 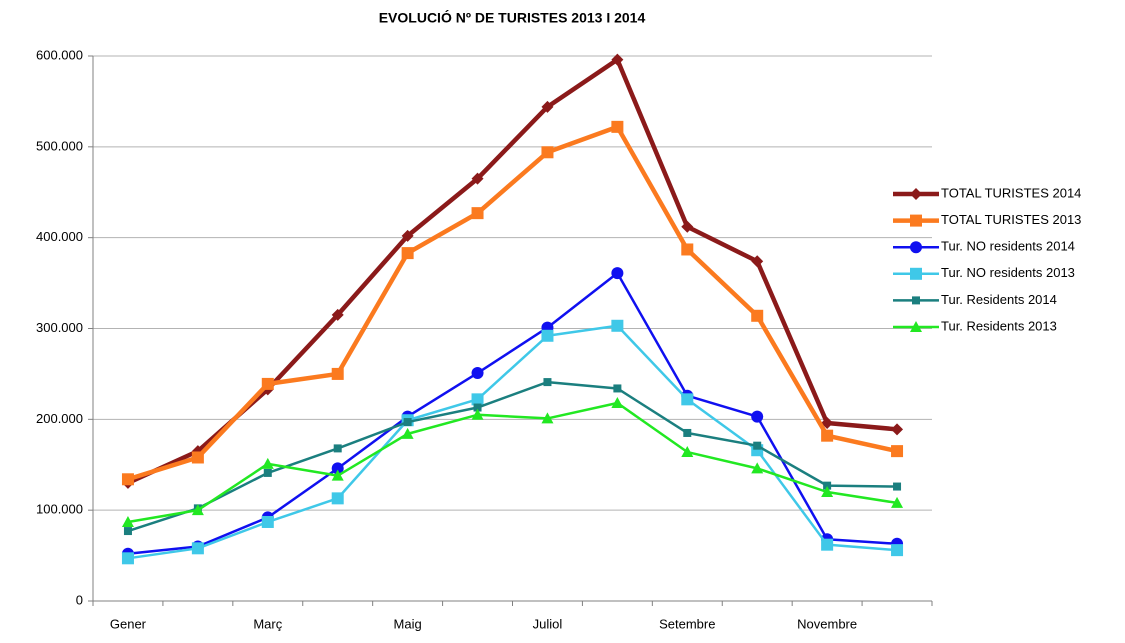 What do you see at coordinates (267, 623) in the screenshot?
I see `x-tick-label: Març` at bounding box center [267, 623].